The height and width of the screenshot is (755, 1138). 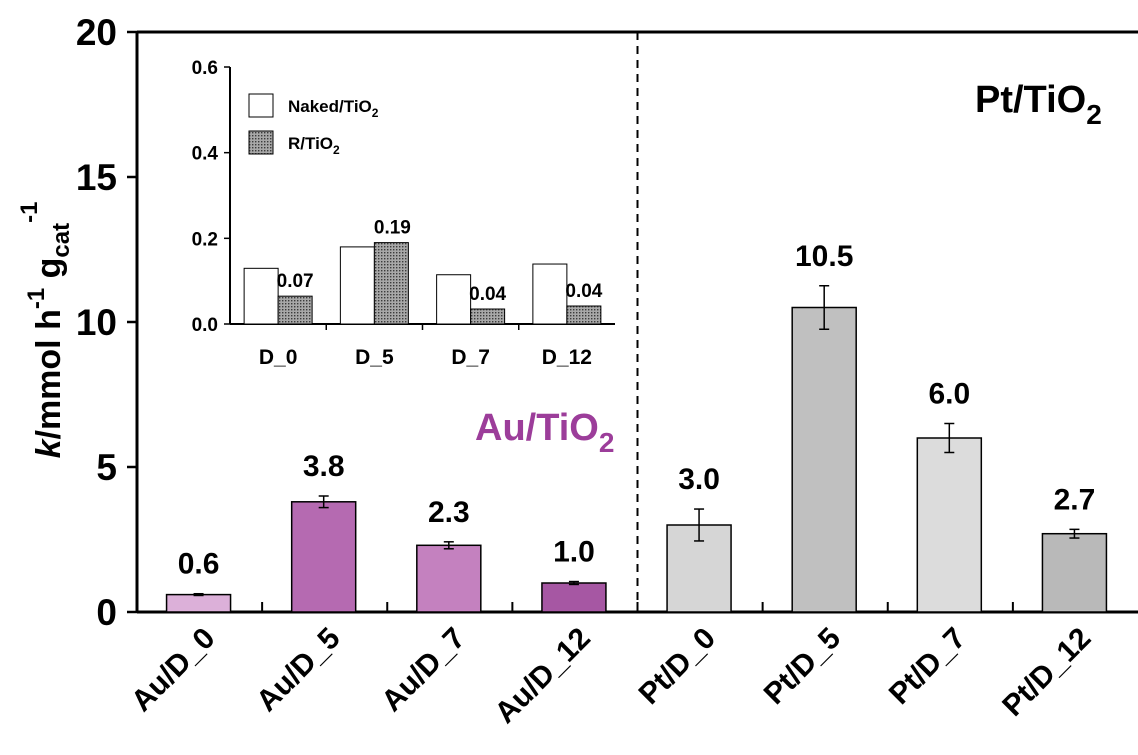 I want to click on y-axis-label: k/mmol h-1 gcat-1, so click(x=45, y=330).